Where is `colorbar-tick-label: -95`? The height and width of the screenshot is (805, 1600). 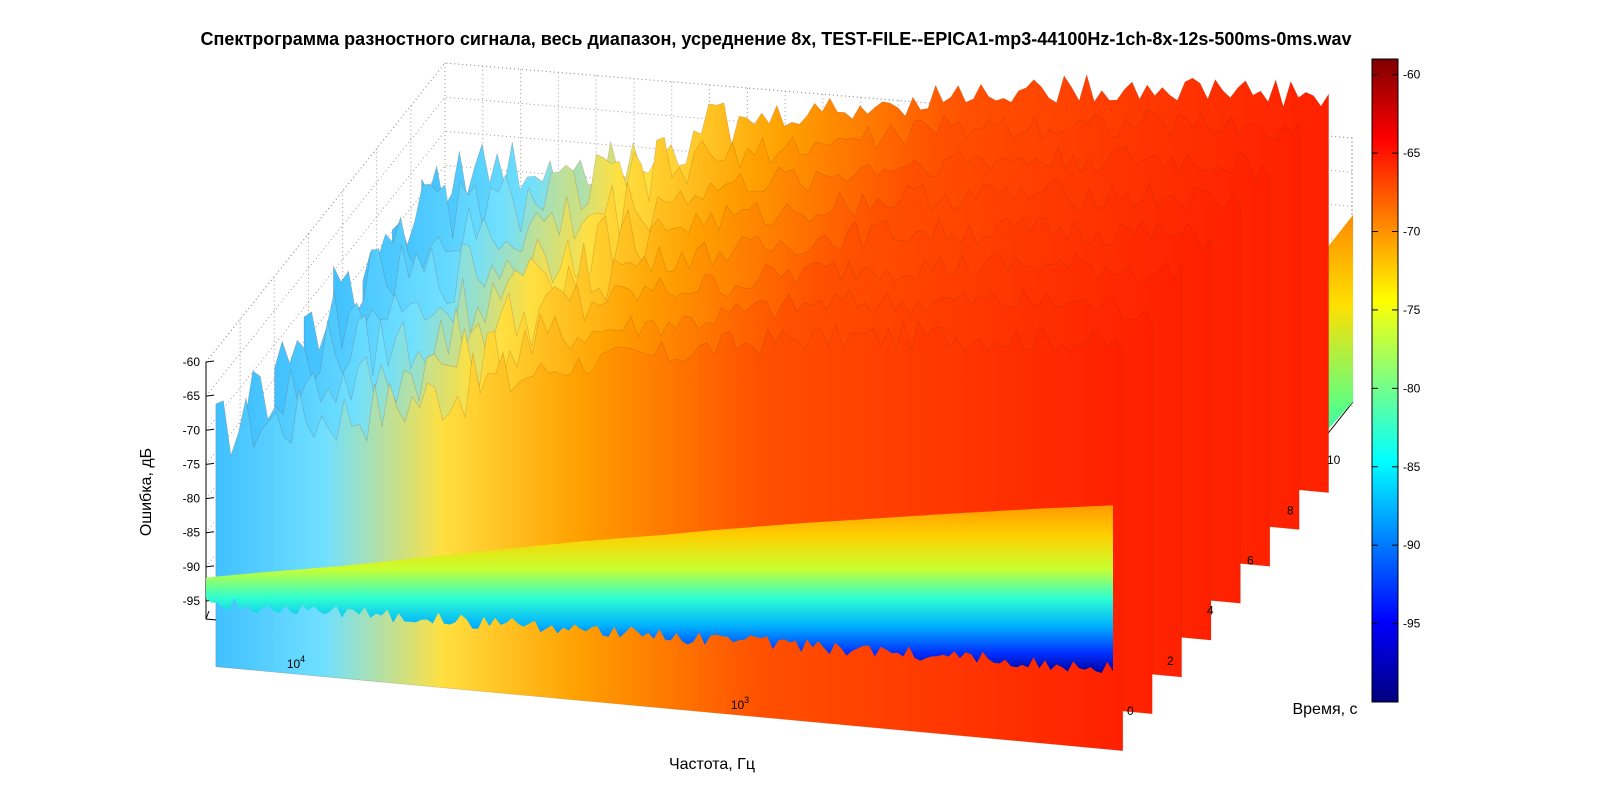 colorbar-tick-label: -95 is located at coordinates (1412, 624).